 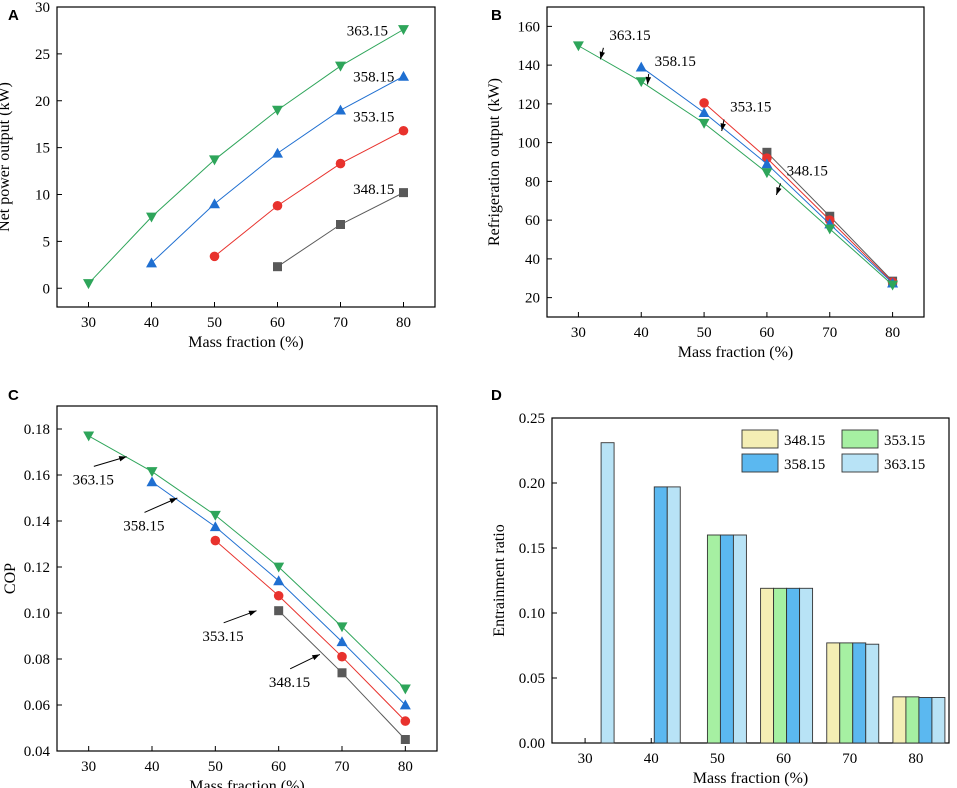 I want to click on panel-letter: A, so click(x=13, y=15).